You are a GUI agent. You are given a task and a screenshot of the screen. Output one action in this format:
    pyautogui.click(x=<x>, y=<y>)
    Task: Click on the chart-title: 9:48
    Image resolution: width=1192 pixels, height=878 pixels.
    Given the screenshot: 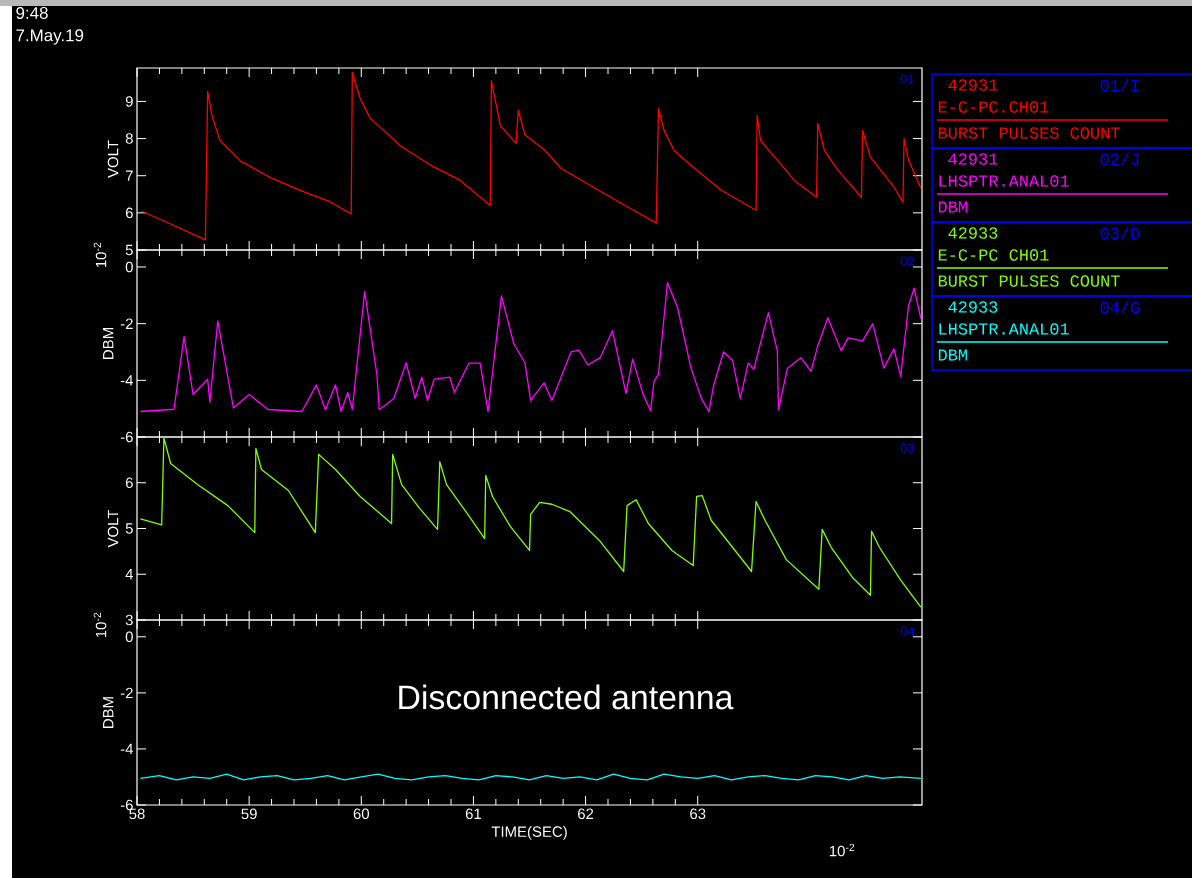 What is the action you would take?
    pyautogui.click(x=32, y=12)
    